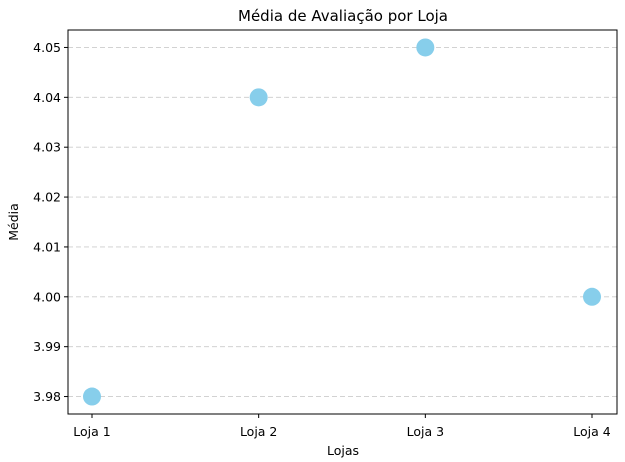  Describe the element at coordinates (47, 147) in the screenshot. I see `y-tick-label: 4.03` at that location.